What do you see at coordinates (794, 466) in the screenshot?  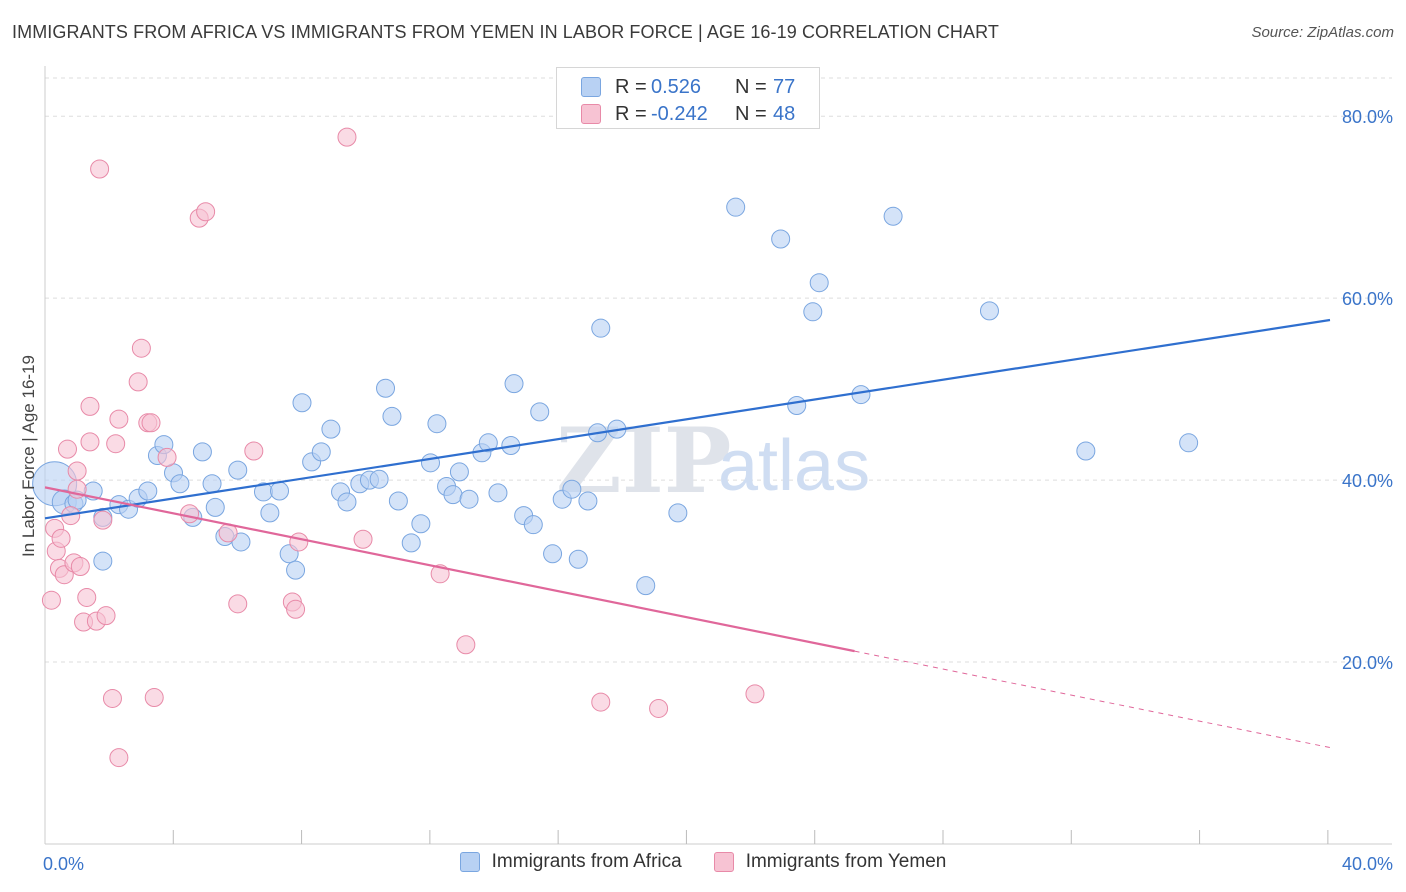 I see `watermark-atlas: atlas` at bounding box center [794, 466].